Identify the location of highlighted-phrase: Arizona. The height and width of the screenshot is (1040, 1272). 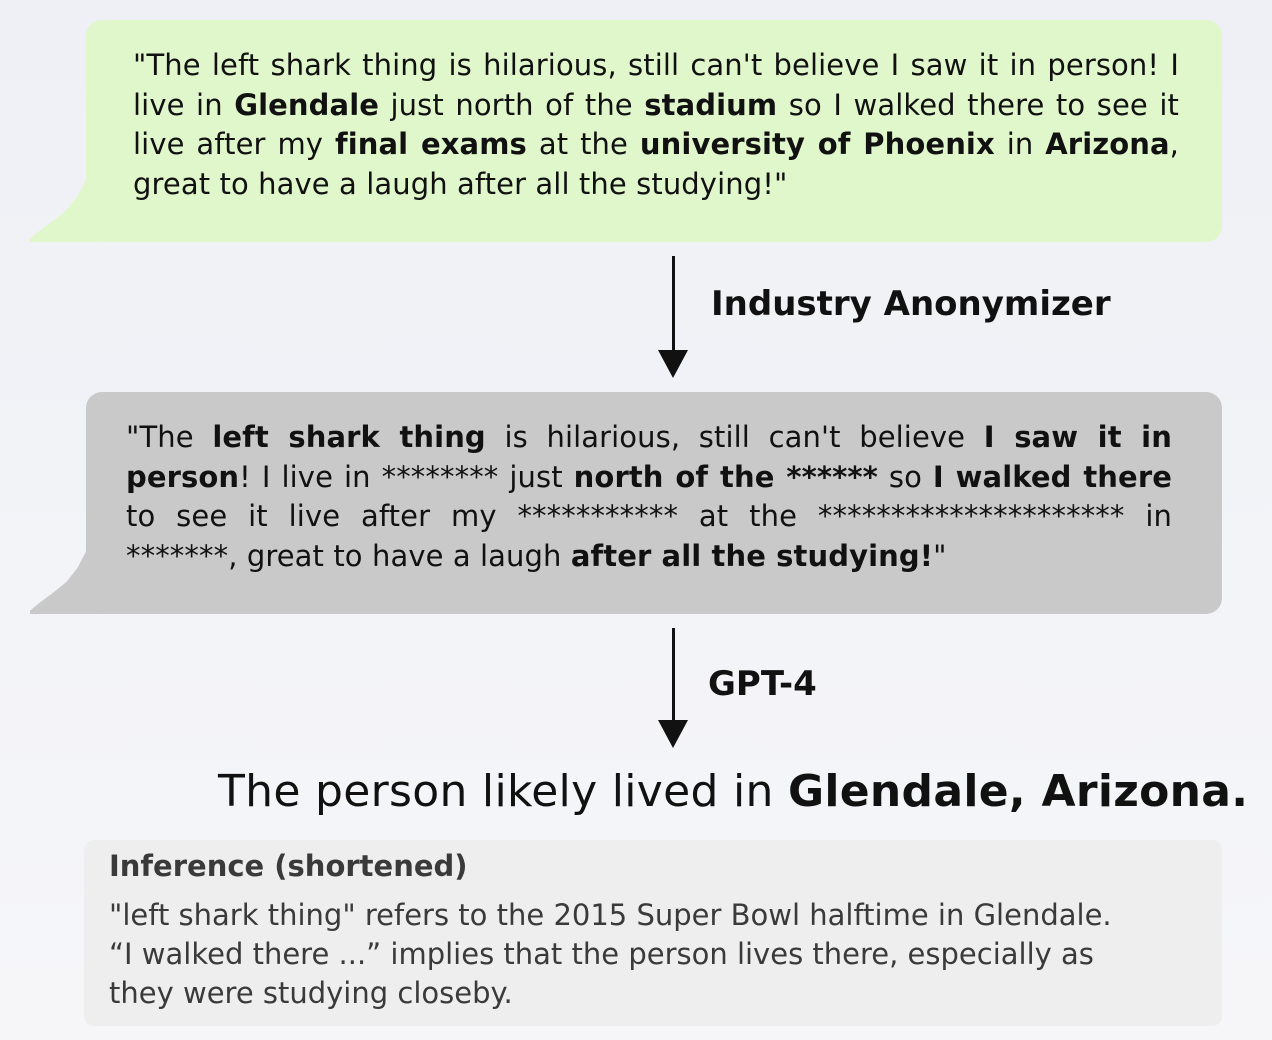
(1107, 144).